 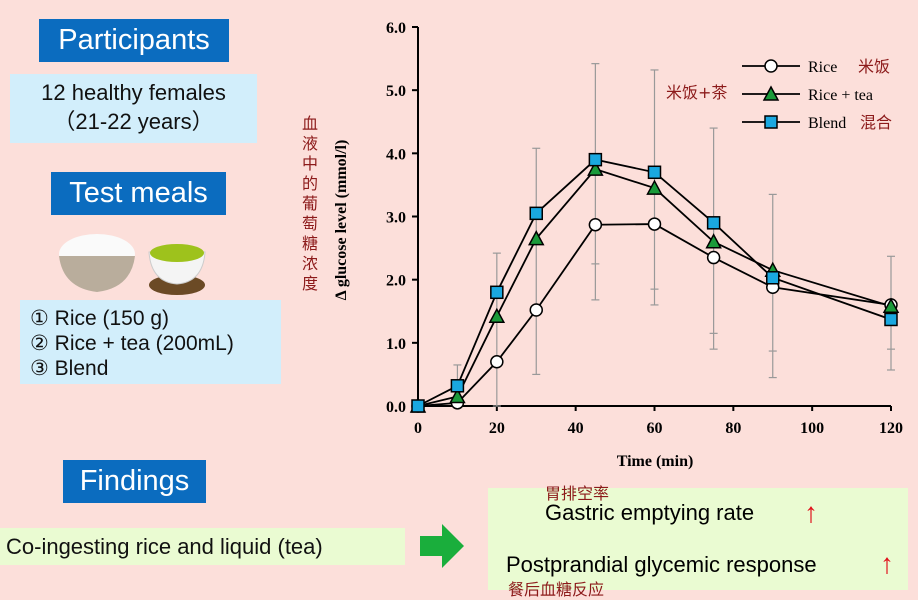 I want to click on x-axis-label: Time (min), so click(x=655, y=461).